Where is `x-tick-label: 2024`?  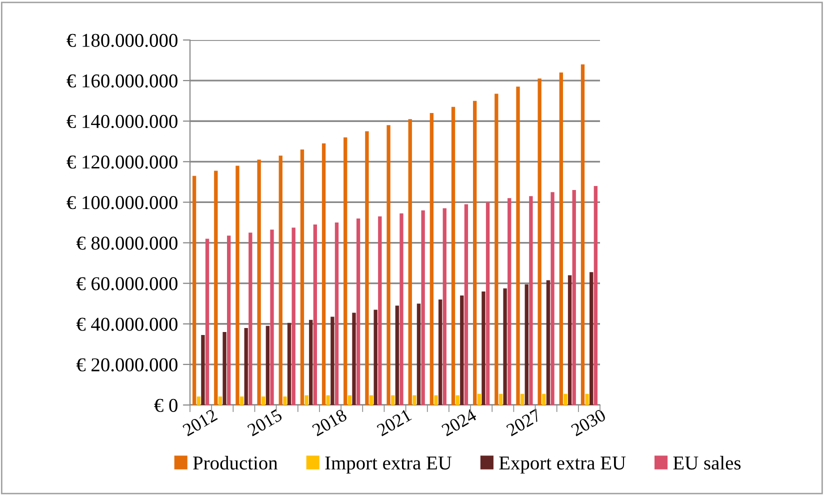
x-tick-label: 2024 is located at coordinates (459, 422).